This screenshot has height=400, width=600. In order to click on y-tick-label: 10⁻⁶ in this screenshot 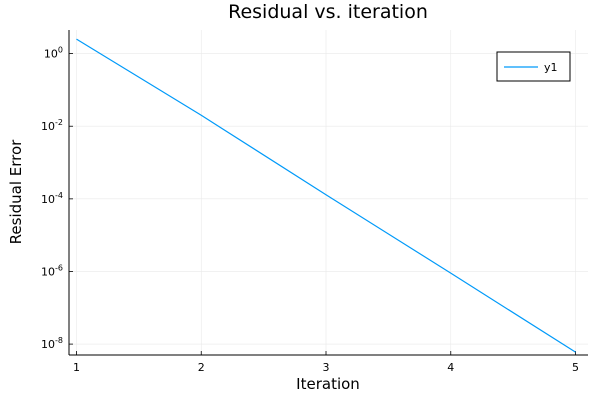, I will do `click(52, 270)`.